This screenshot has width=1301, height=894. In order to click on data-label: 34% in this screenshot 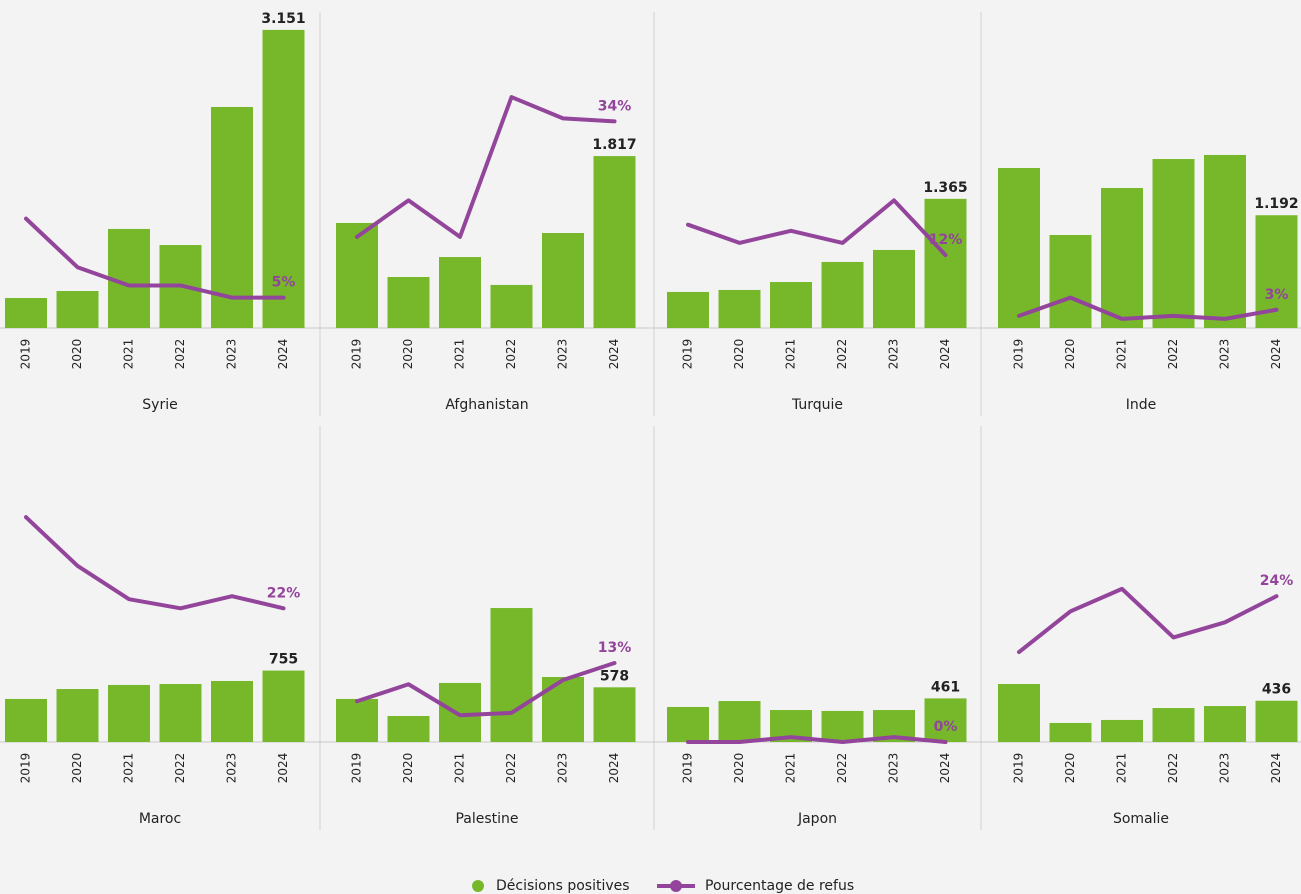, I will do `click(615, 106)`.